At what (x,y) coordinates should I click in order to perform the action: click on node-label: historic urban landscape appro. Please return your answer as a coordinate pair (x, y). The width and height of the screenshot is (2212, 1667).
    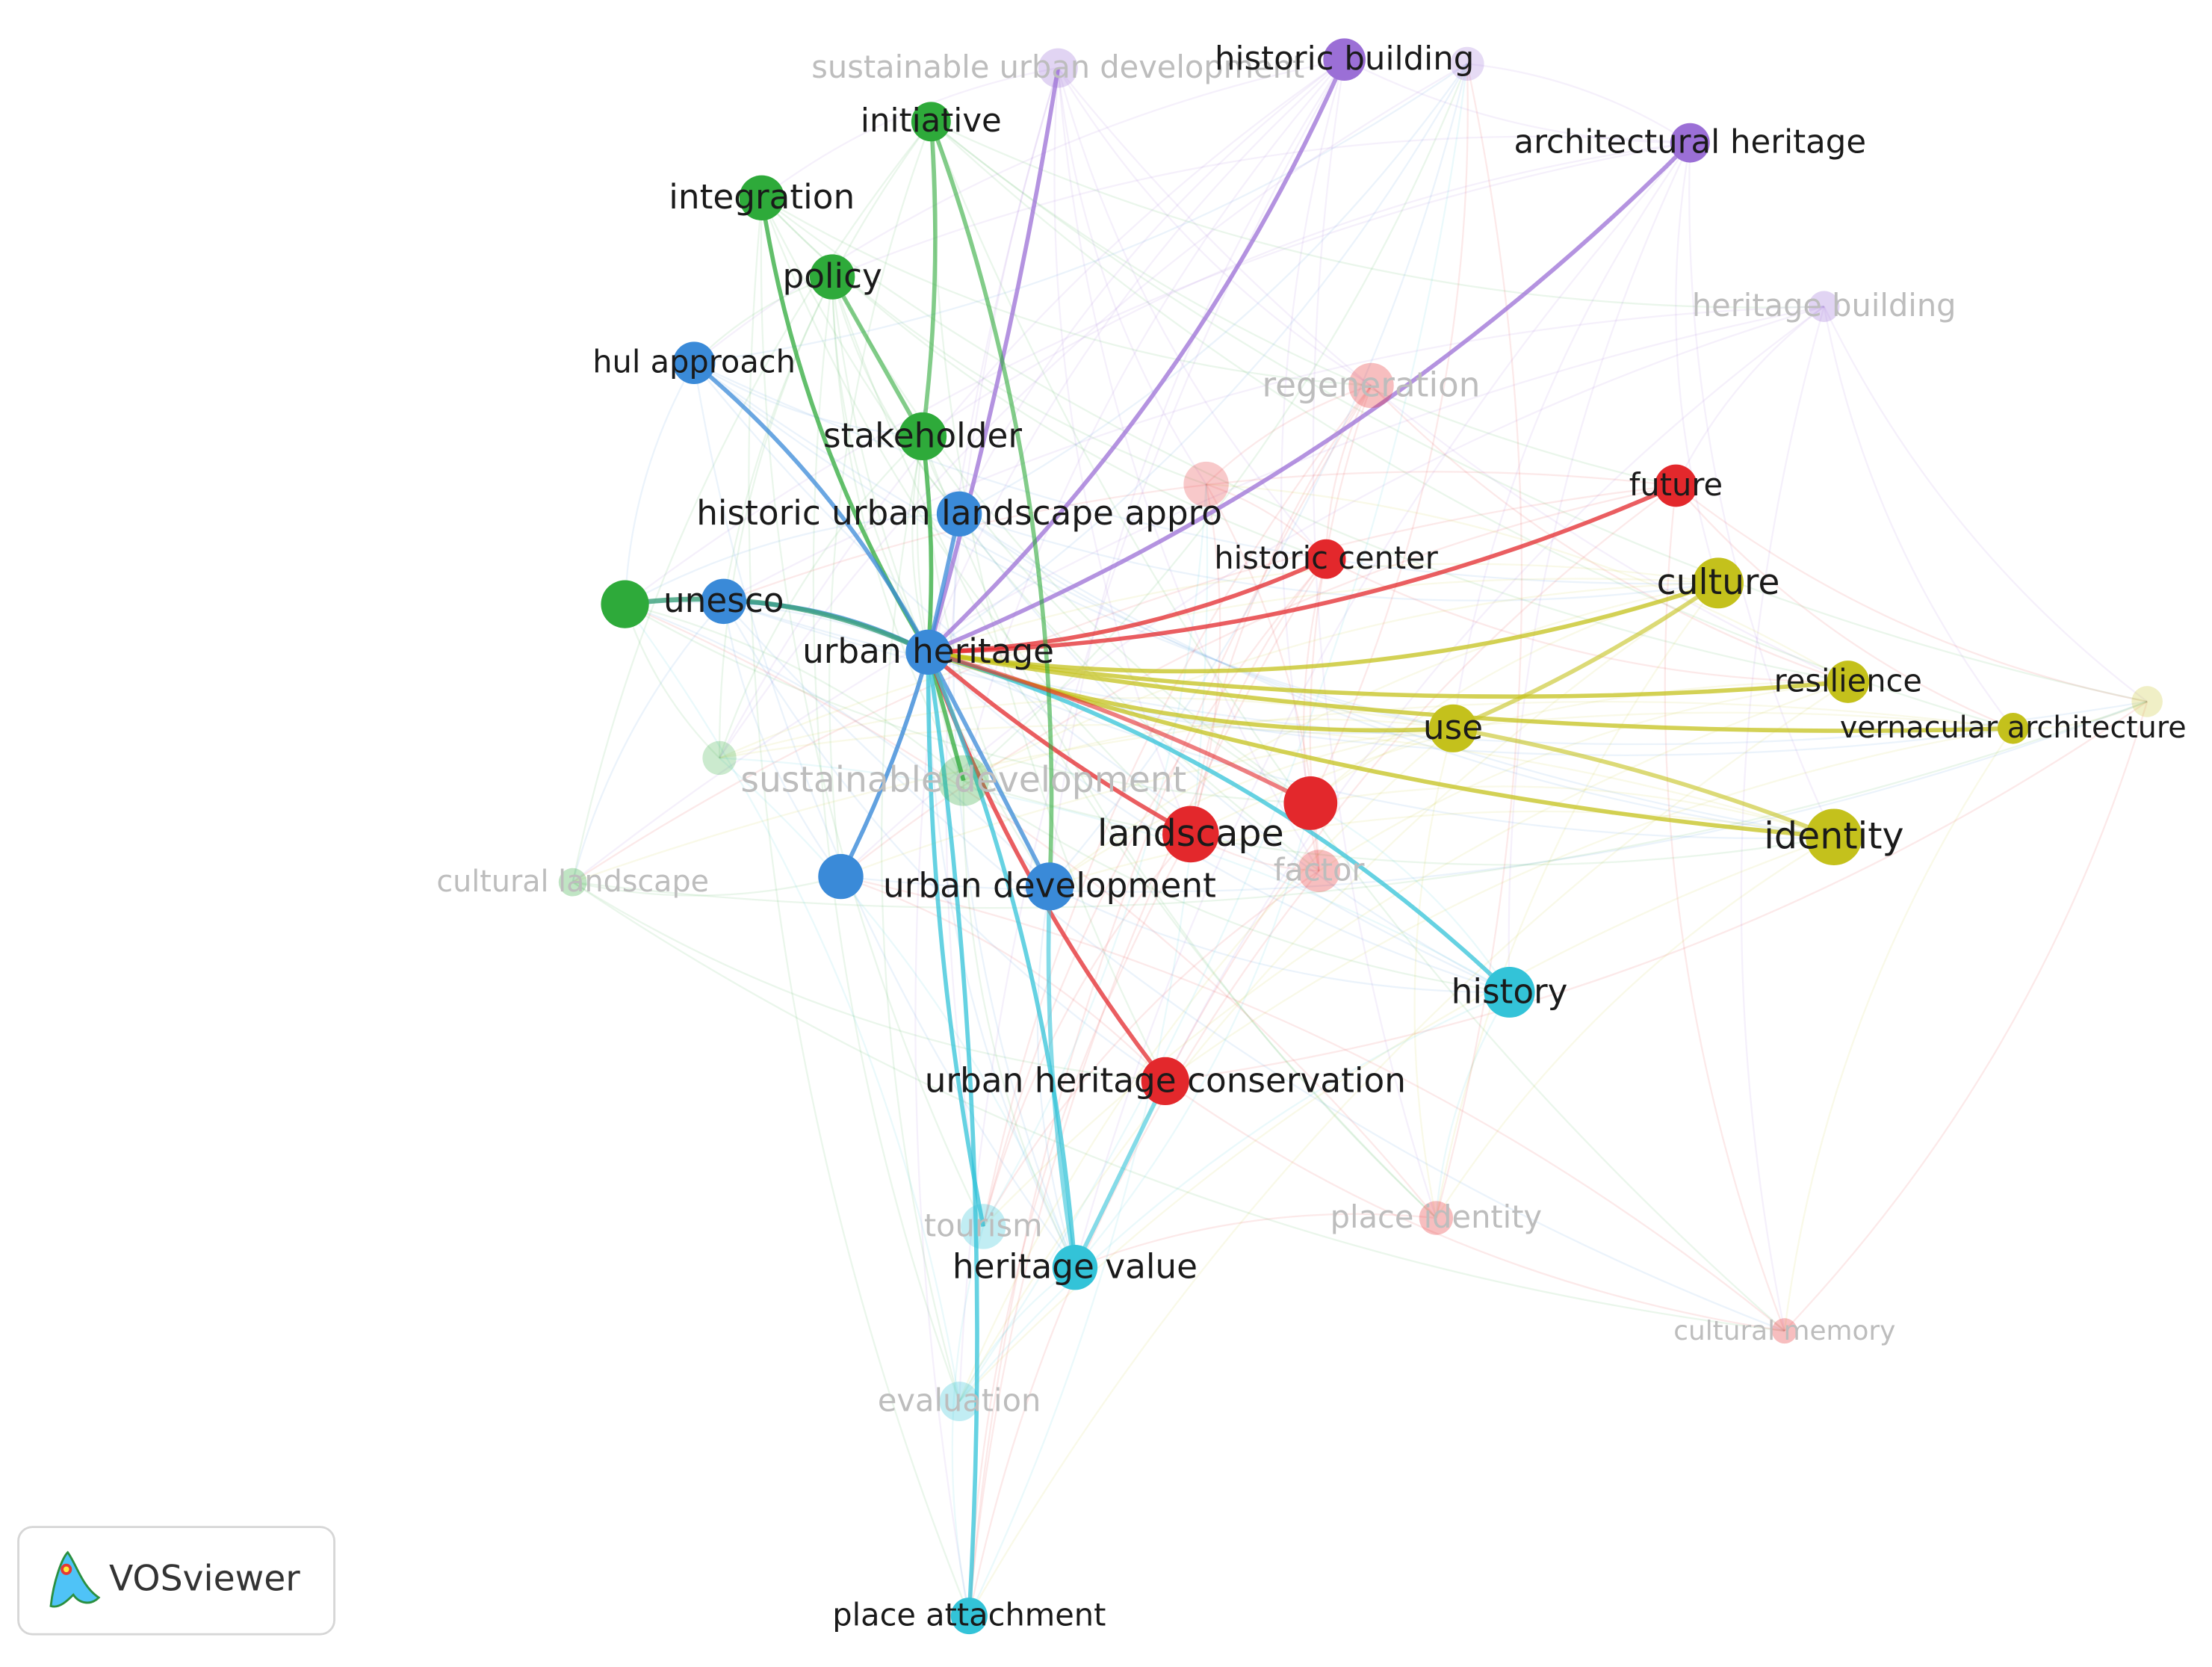
    Looking at the image, I should click on (959, 513).